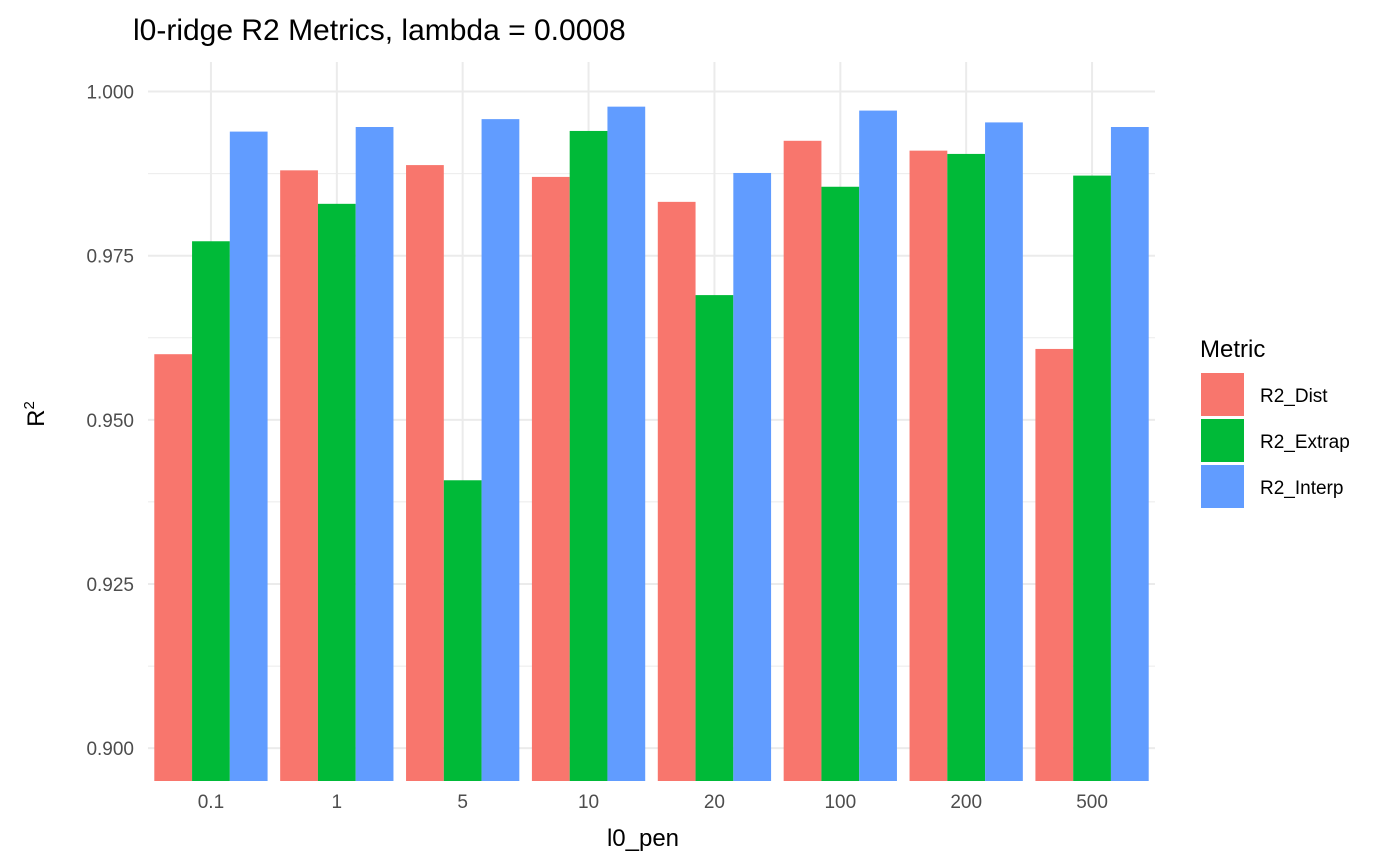 This screenshot has height=865, width=1400. I want to click on chart-title: l0-ridge R2 Metrics, lambda = 0.0008, so click(379, 30).